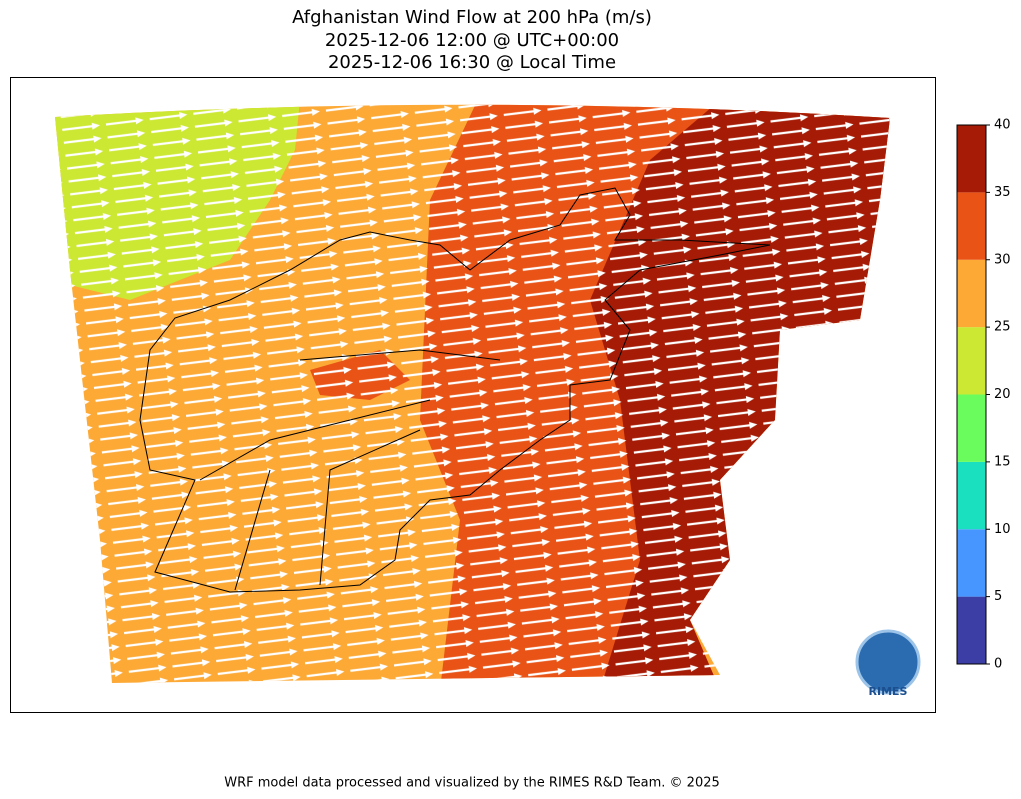 Image resolution: width=1021 pixels, height=799 pixels. Describe the element at coordinates (998, 596) in the screenshot. I see `colorbar-tick-label: 5` at that location.